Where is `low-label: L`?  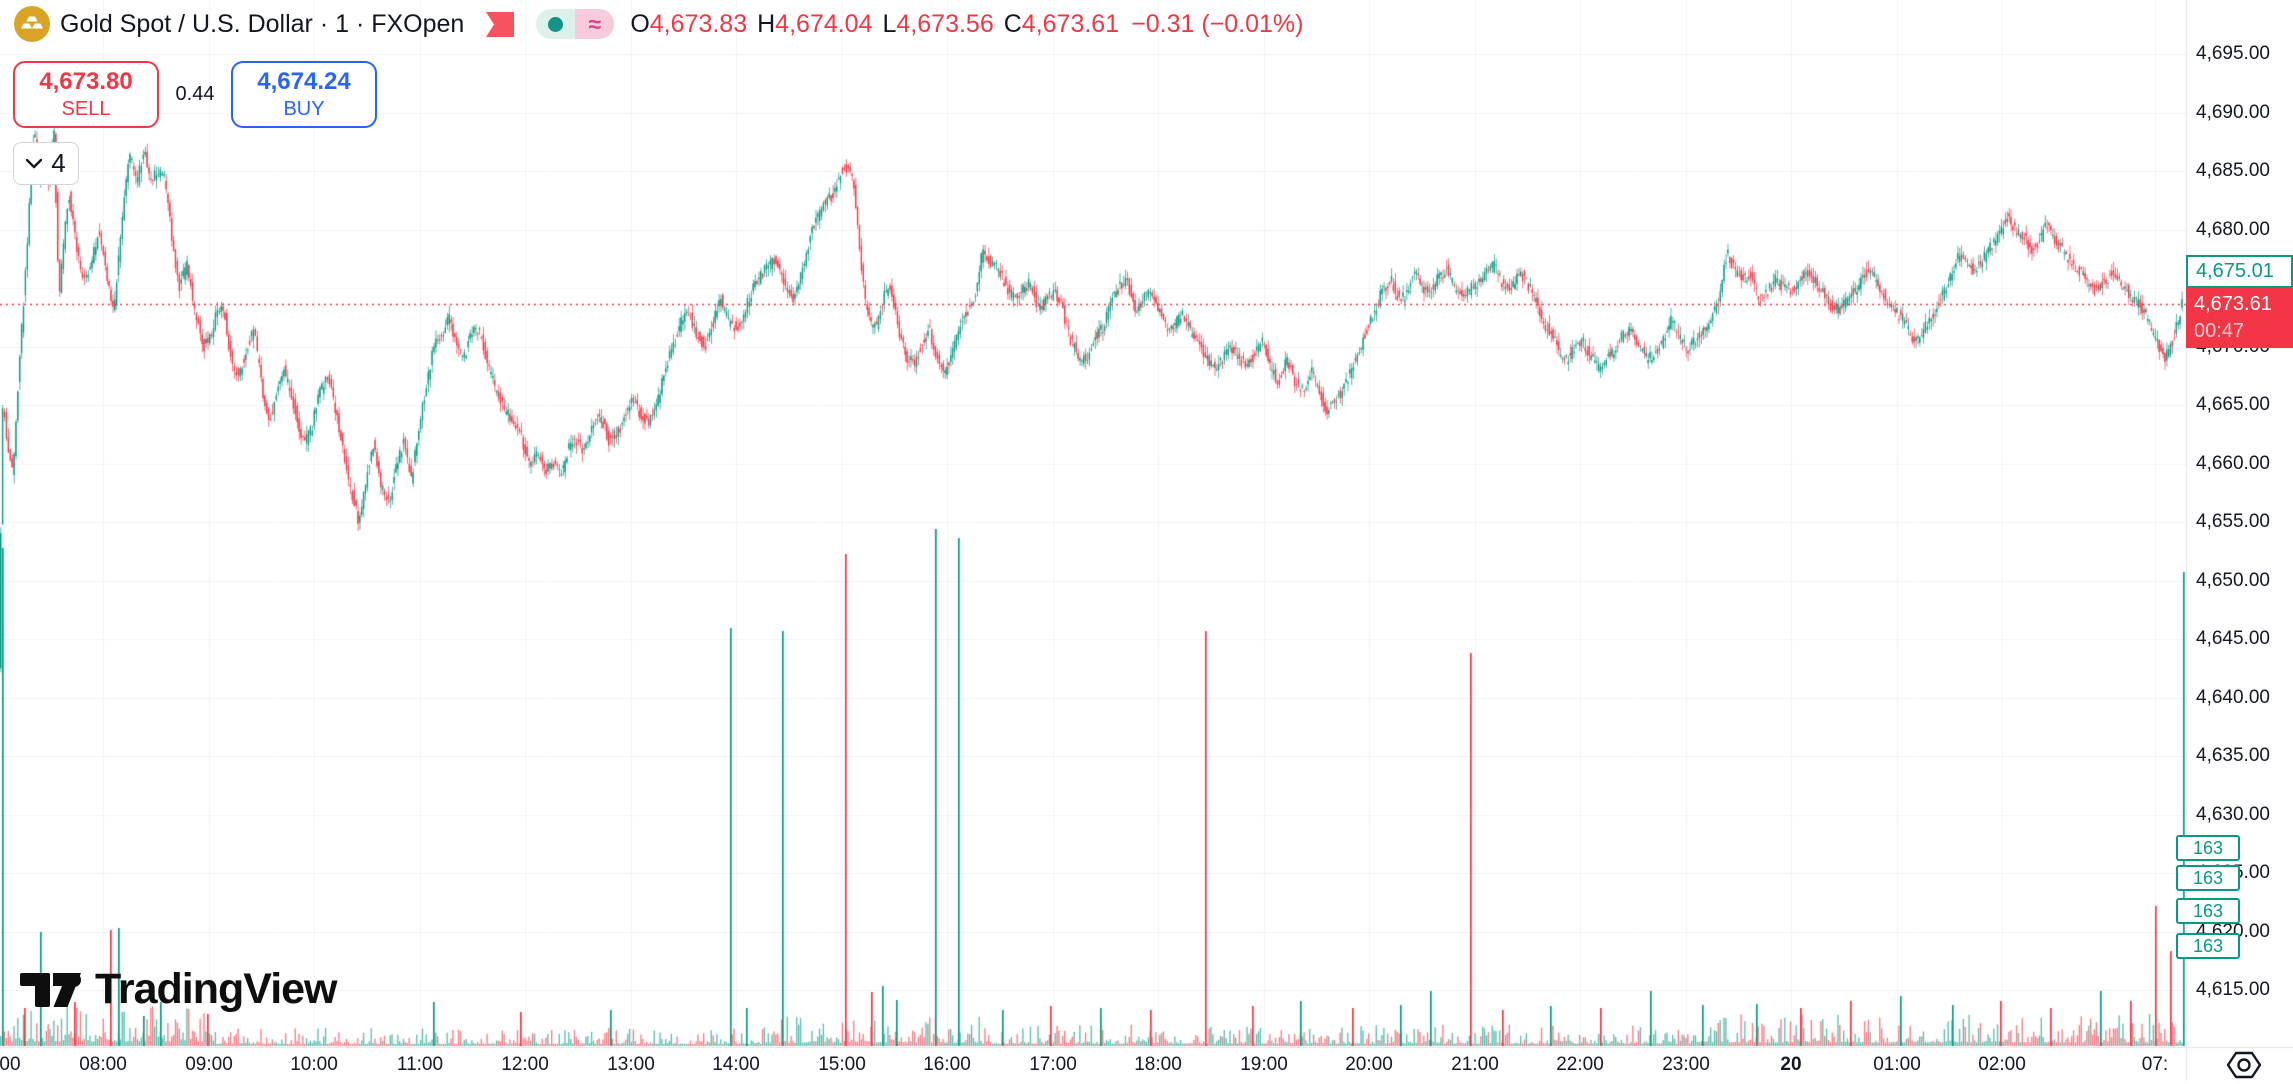
low-label: L is located at coordinates (889, 23).